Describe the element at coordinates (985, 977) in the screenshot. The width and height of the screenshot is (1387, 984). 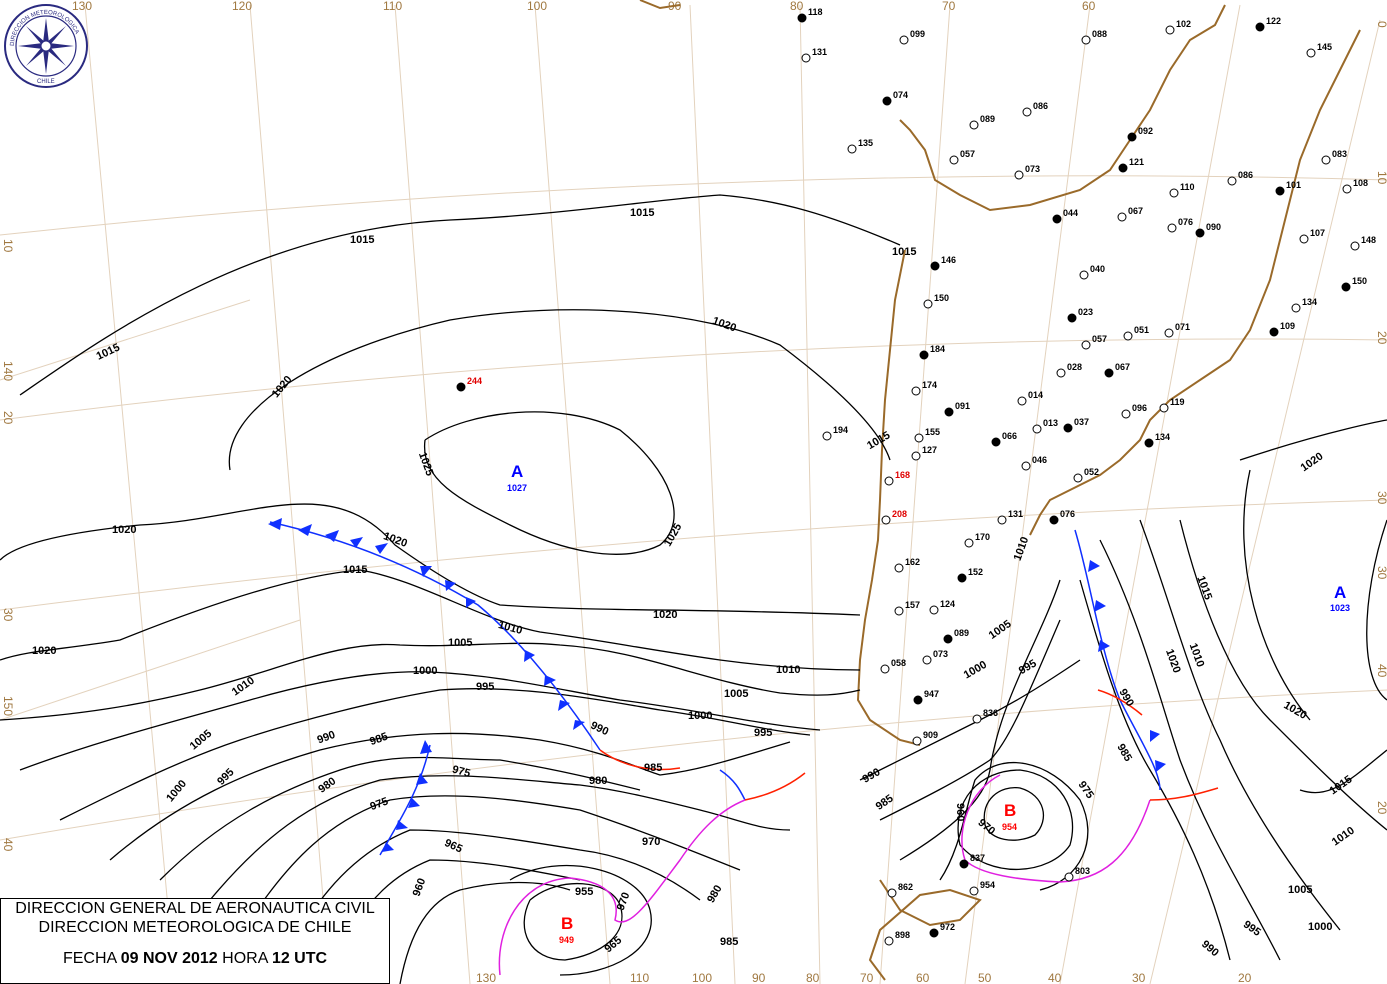
I see `svg-text: 50` at that location.